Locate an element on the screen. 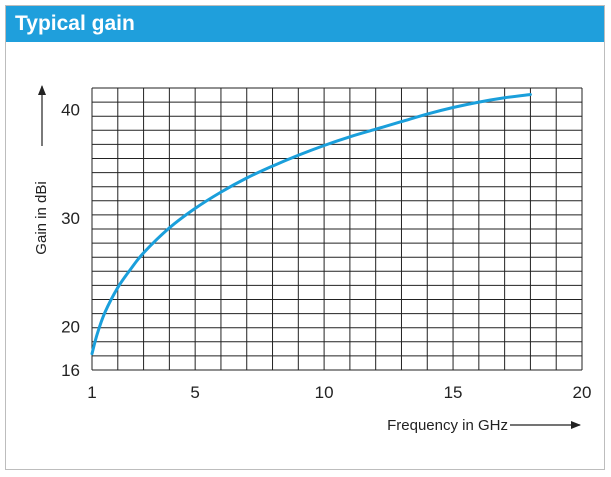  x-tick-label: 10 is located at coordinates (324, 392).